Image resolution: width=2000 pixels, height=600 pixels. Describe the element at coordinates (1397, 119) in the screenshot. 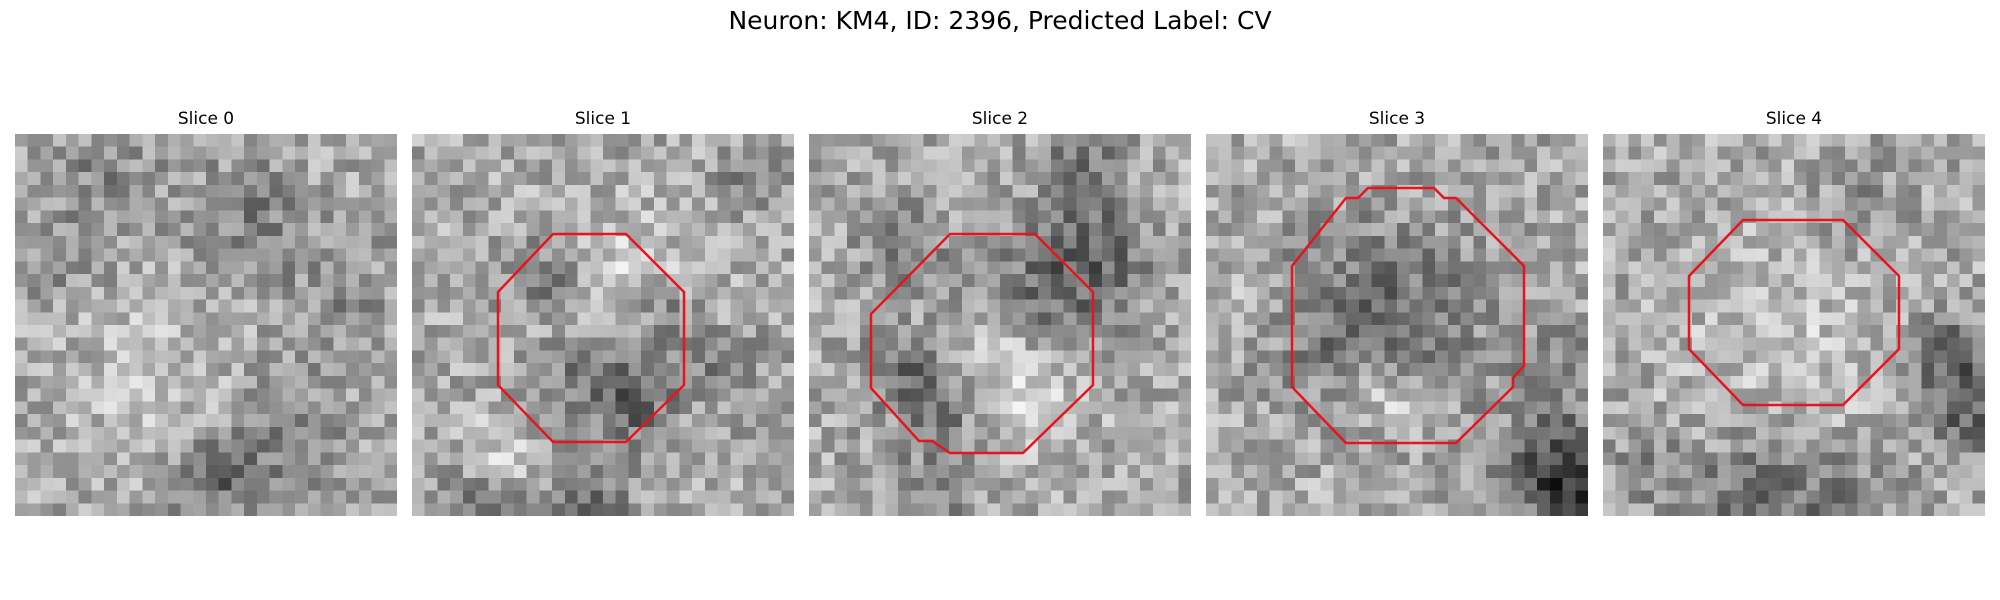

I see `slice-3-title: Slice 3` at that location.